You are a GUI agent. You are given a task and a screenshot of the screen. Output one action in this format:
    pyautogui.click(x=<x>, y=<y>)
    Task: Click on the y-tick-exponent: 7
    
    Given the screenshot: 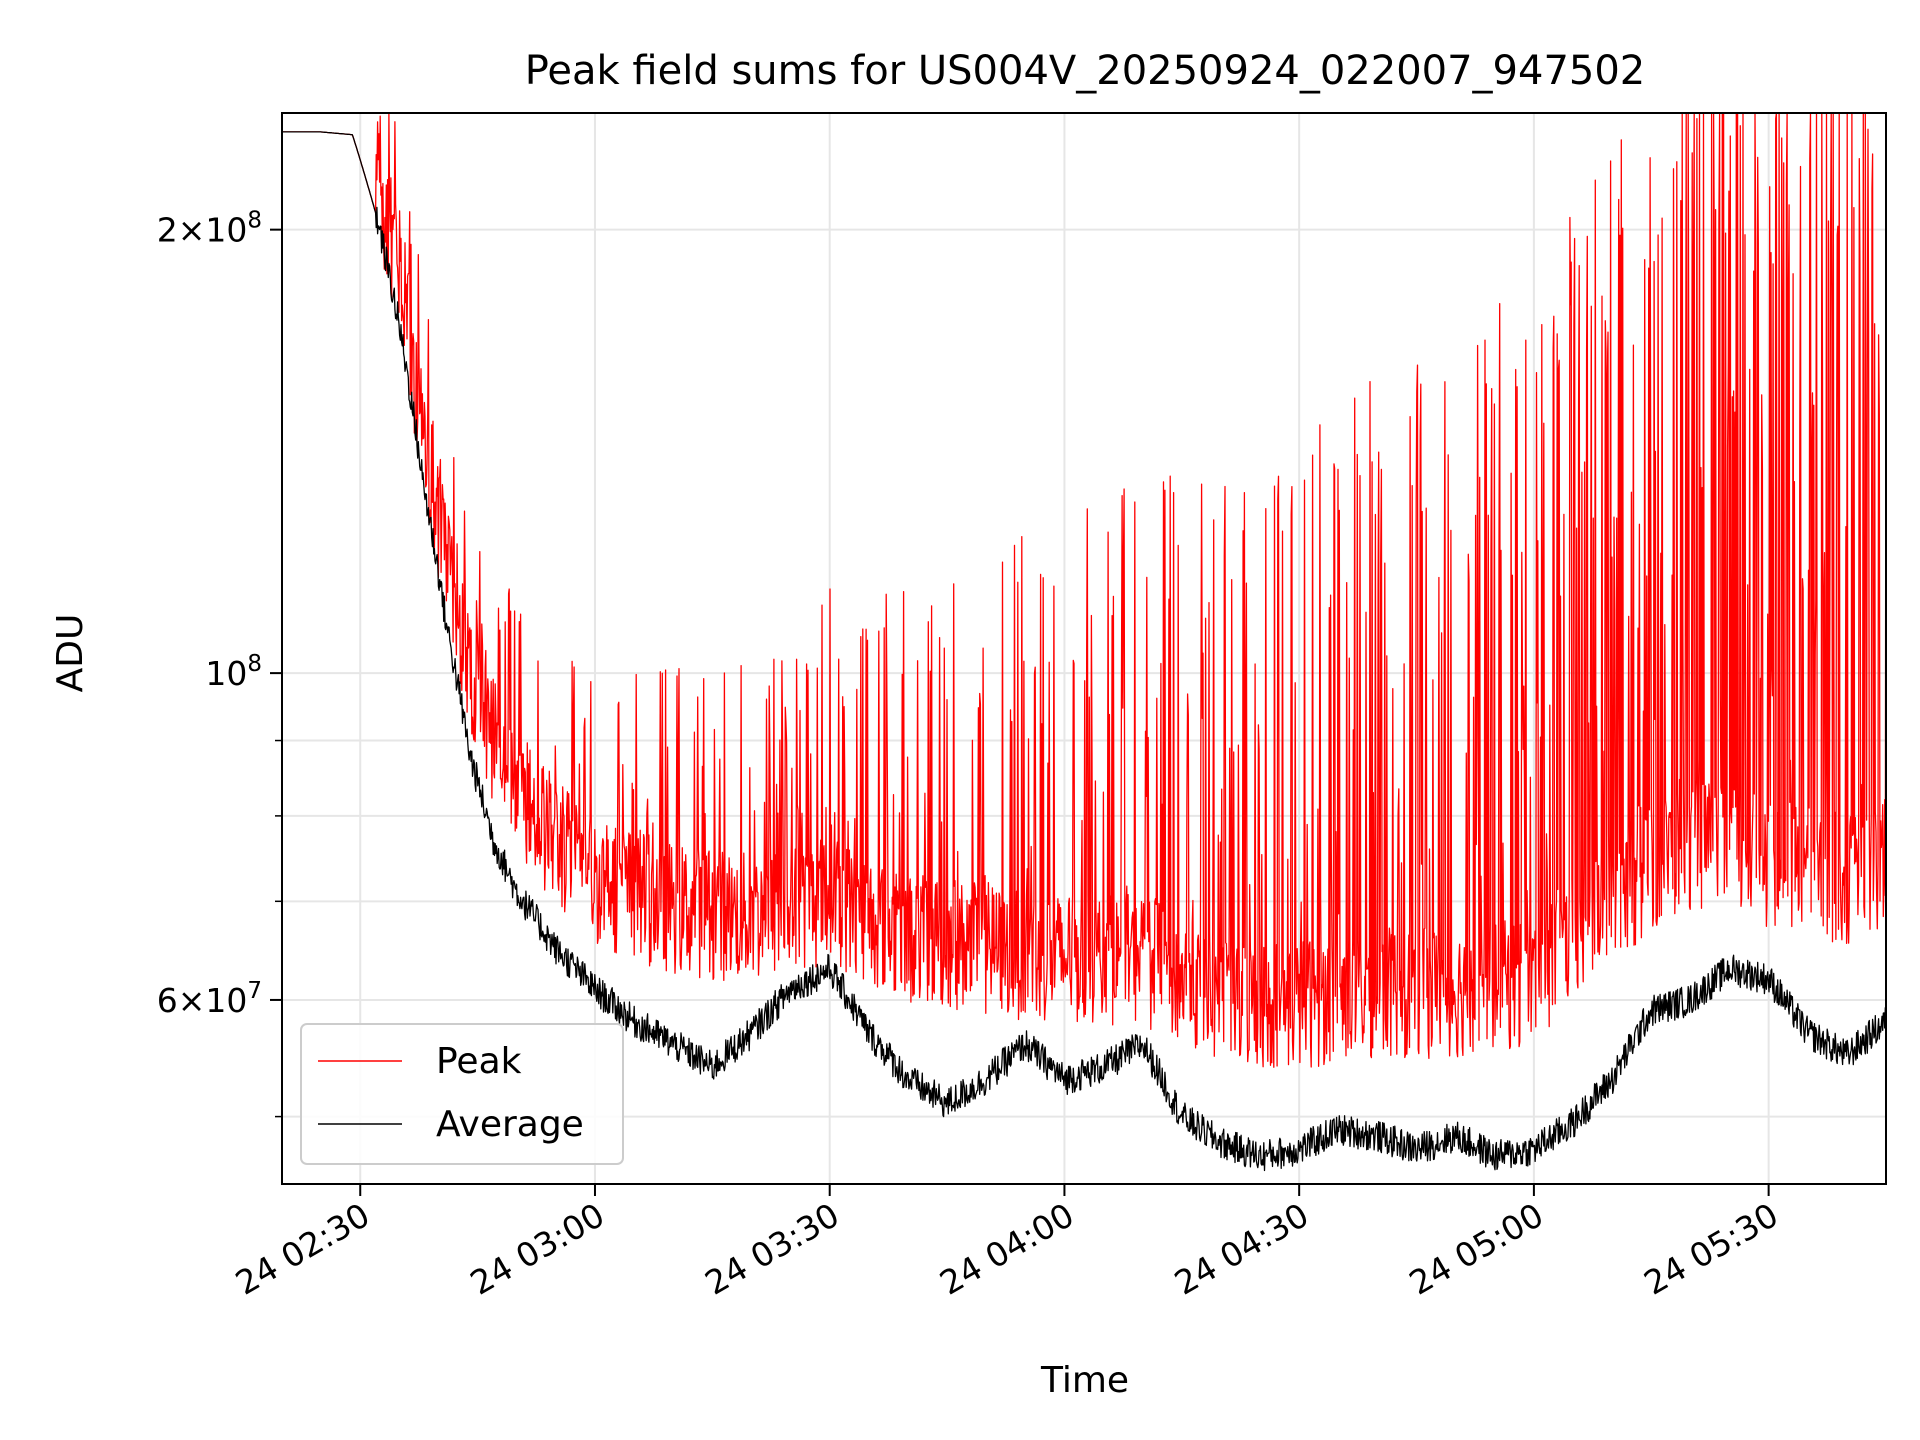 What is the action you would take?
    pyautogui.click(x=254, y=991)
    